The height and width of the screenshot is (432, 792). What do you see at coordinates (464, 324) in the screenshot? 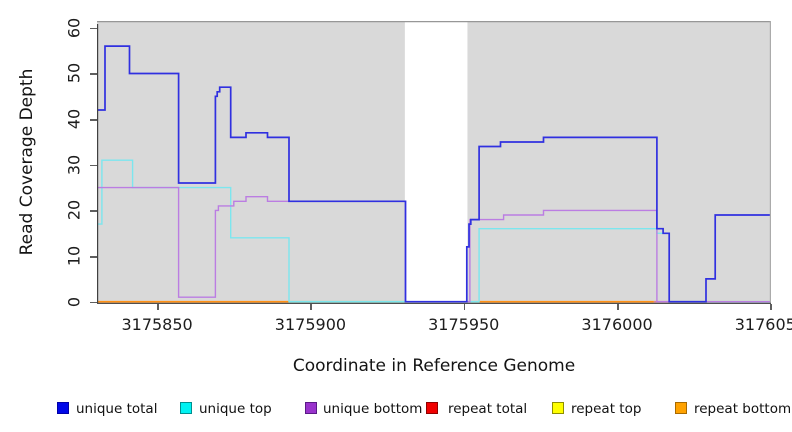
I see `x-tick-label: 3175950` at bounding box center [464, 324].